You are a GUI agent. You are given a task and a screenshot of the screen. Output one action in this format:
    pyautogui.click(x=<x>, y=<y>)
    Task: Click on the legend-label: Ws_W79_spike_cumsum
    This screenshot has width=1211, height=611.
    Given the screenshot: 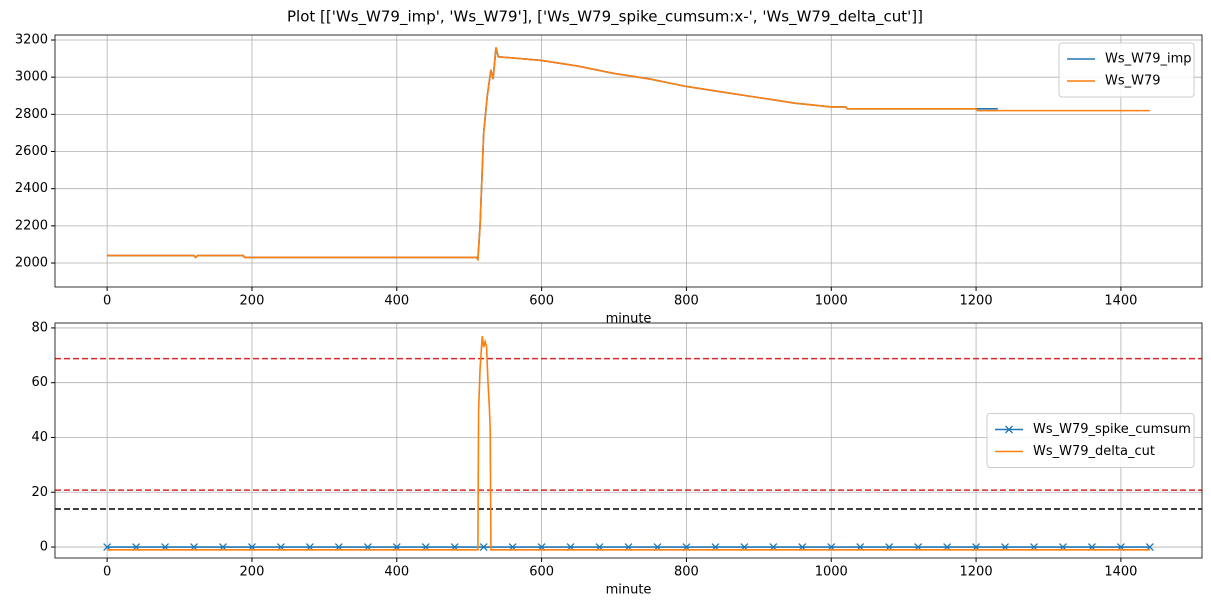 What is the action you would take?
    pyautogui.click(x=1112, y=429)
    